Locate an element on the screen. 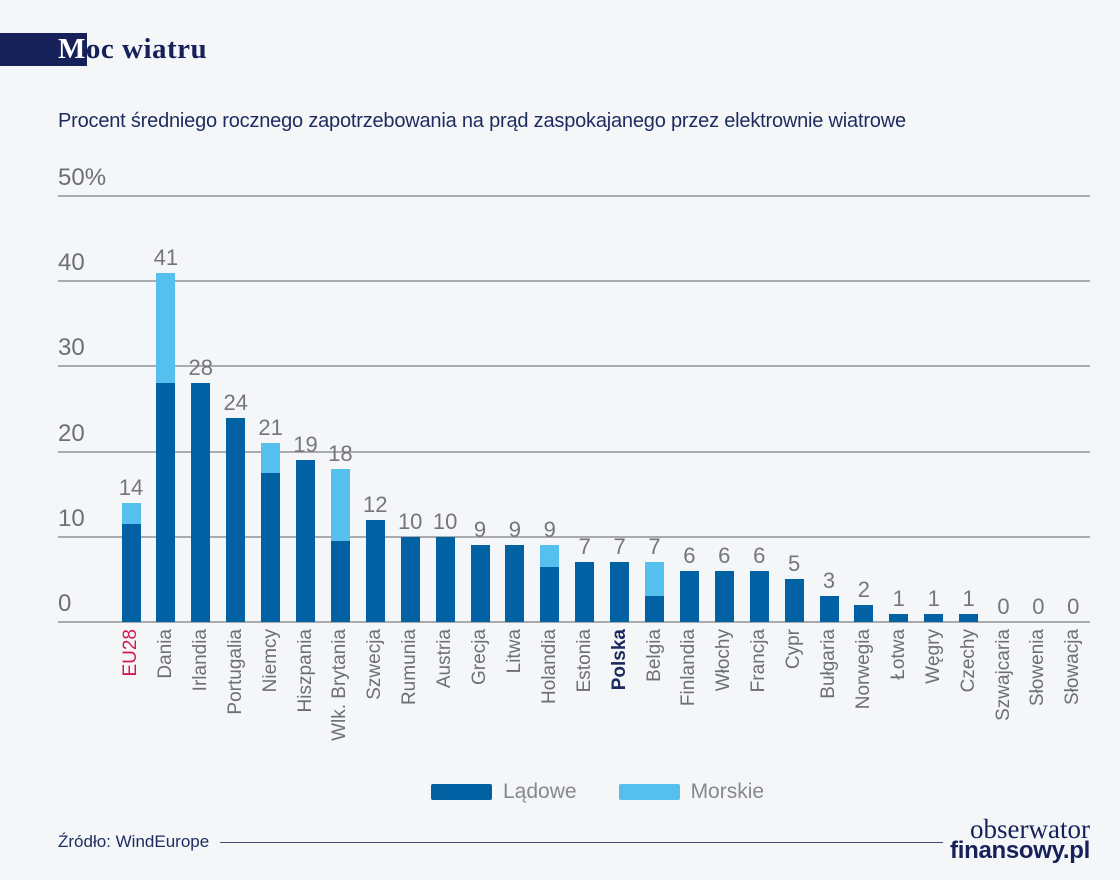  x-label-bu-garia: Bułgaria is located at coordinates (828, 664).